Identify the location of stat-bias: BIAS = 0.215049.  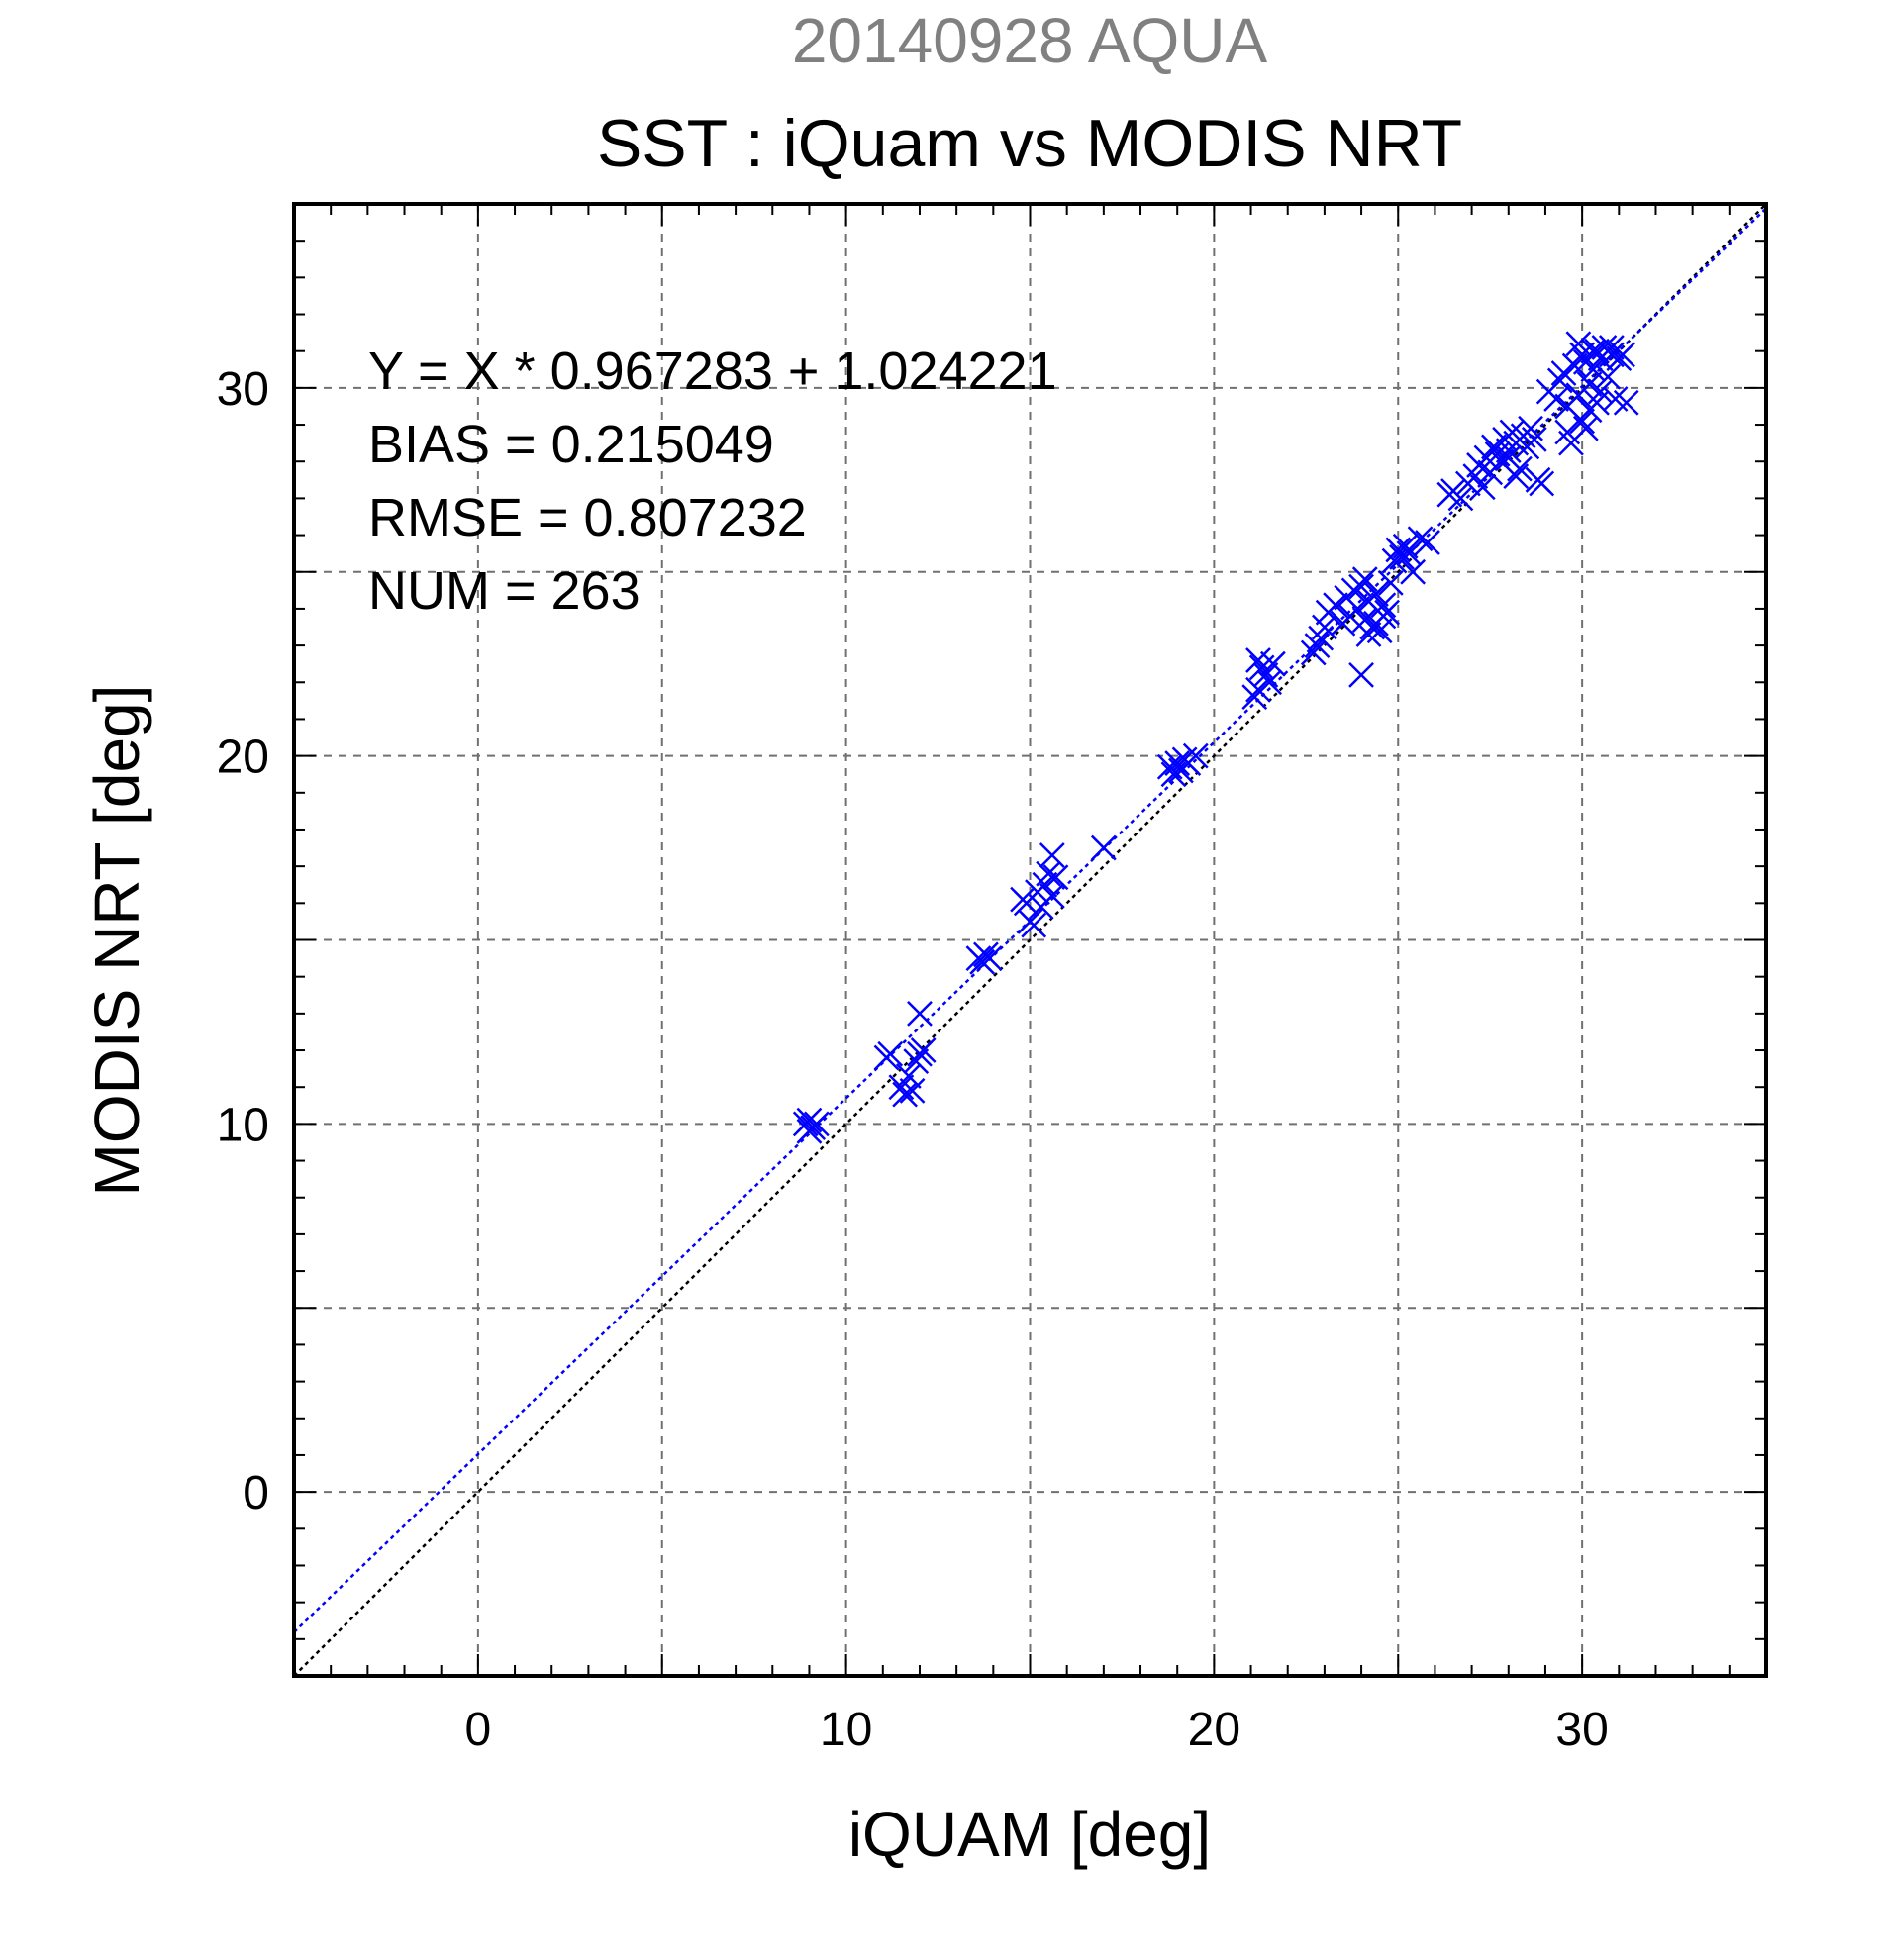
(571, 444).